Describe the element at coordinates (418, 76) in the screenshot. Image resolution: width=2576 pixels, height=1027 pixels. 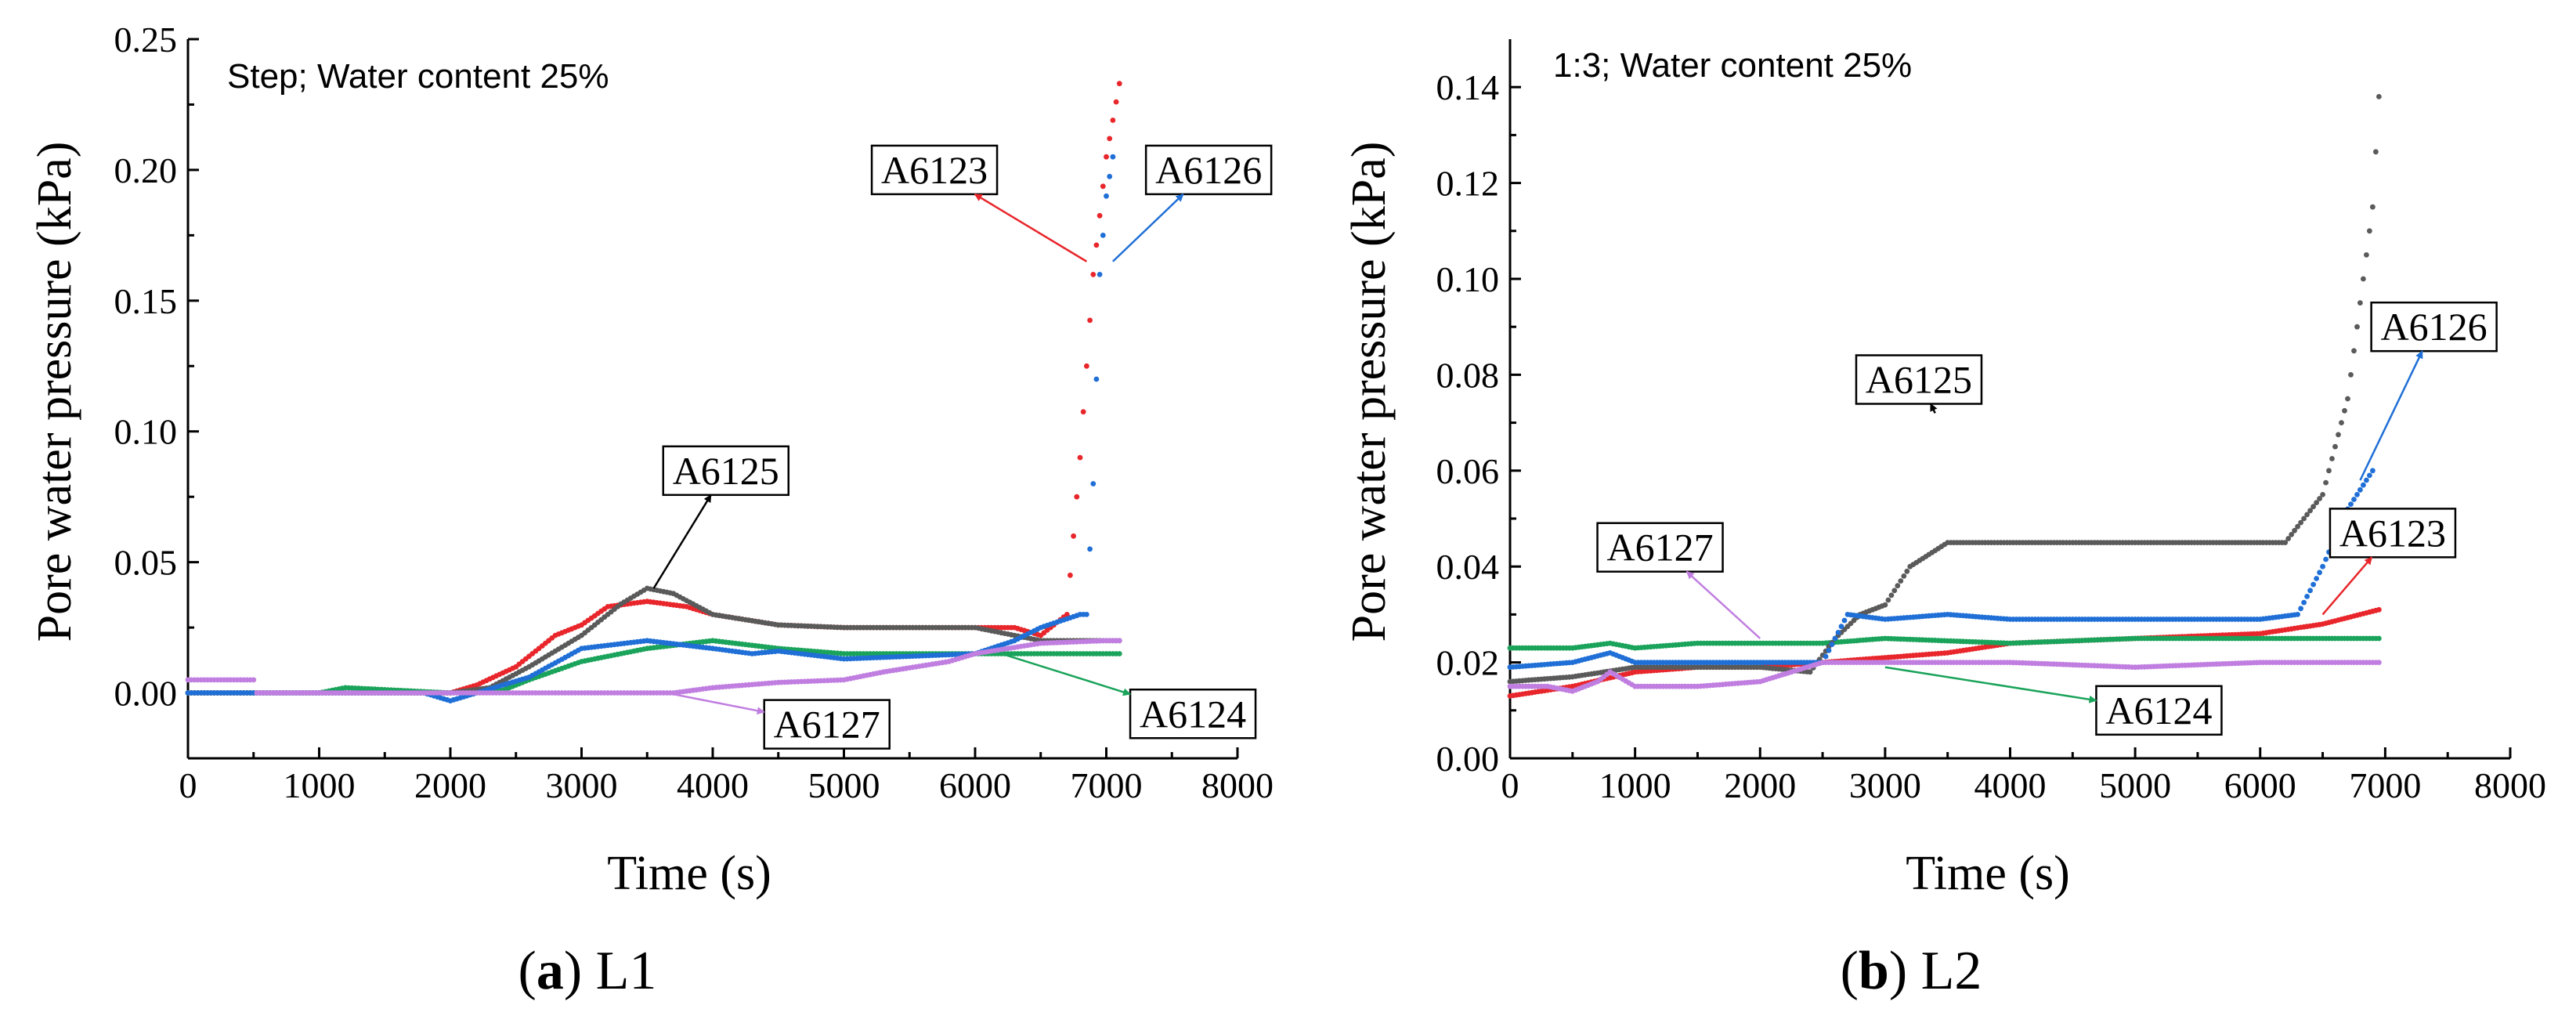
I see `chart-title: Step; Water content 25%` at that location.